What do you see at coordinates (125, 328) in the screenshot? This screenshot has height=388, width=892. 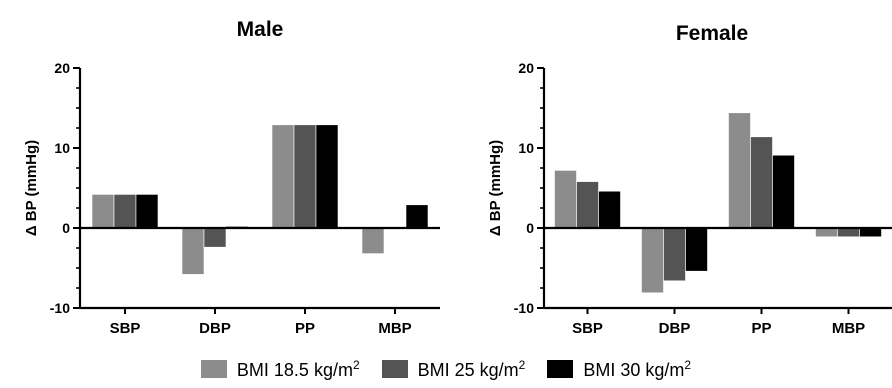 I see `male-category-label-sbp: SBP` at bounding box center [125, 328].